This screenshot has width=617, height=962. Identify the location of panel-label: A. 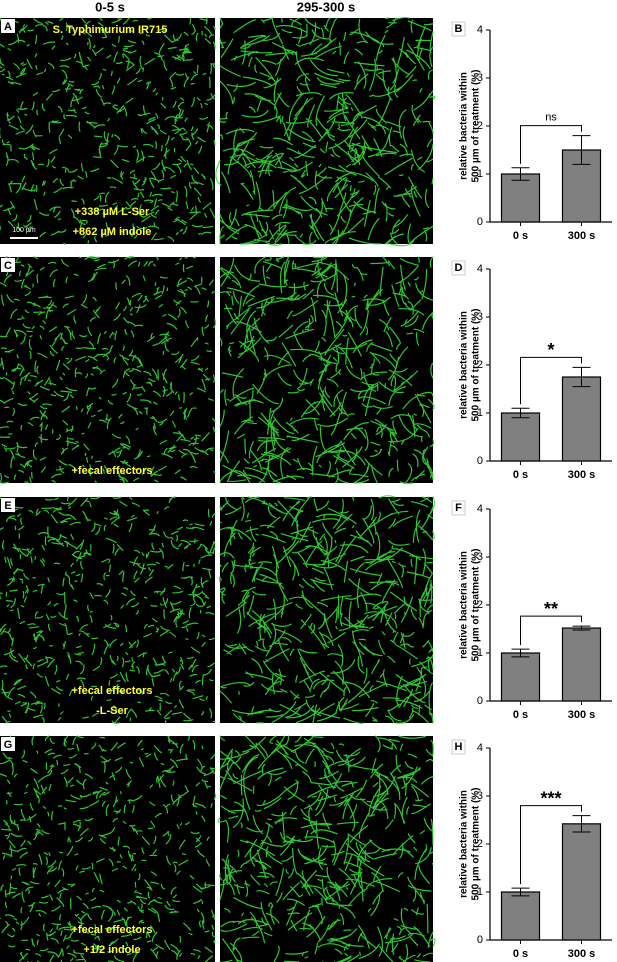
(8, 27).